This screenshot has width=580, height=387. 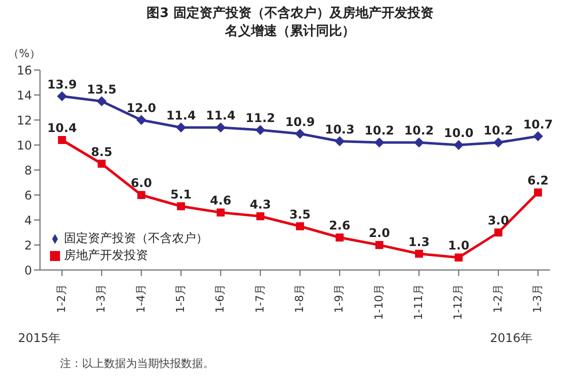 What do you see at coordinates (538, 124) in the screenshot?
I see `data-label: 10.7` at bounding box center [538, 124].